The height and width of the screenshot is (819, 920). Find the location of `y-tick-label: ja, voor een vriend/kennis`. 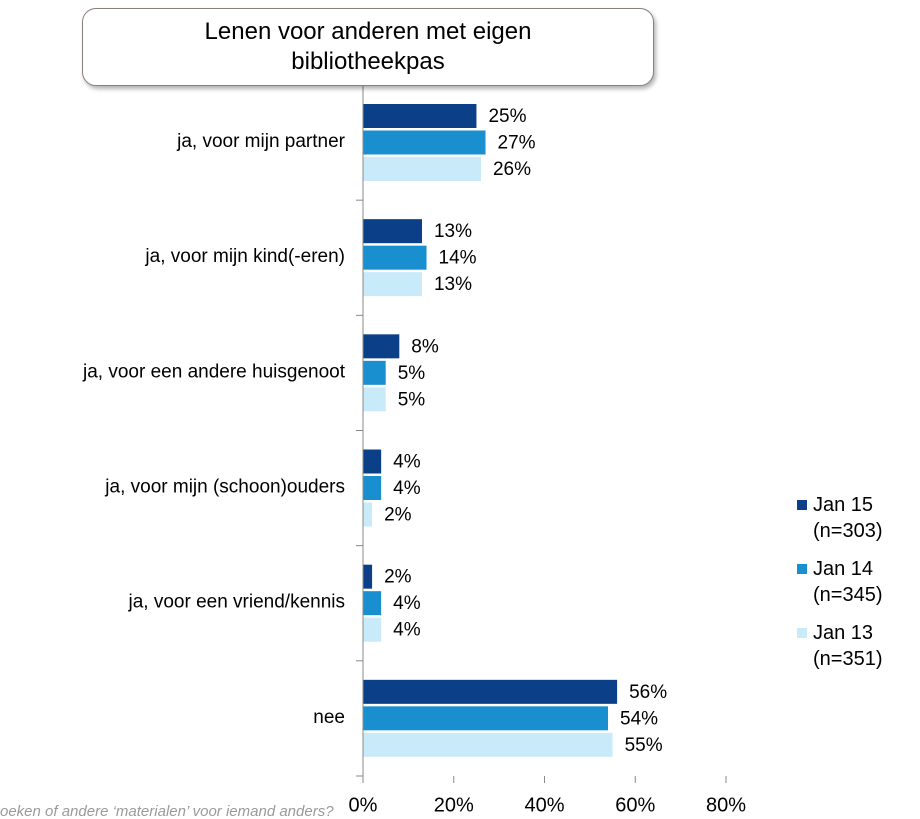

y-tick-label: ja, voor een vriend/kennis is located at coordinates (236, 602).